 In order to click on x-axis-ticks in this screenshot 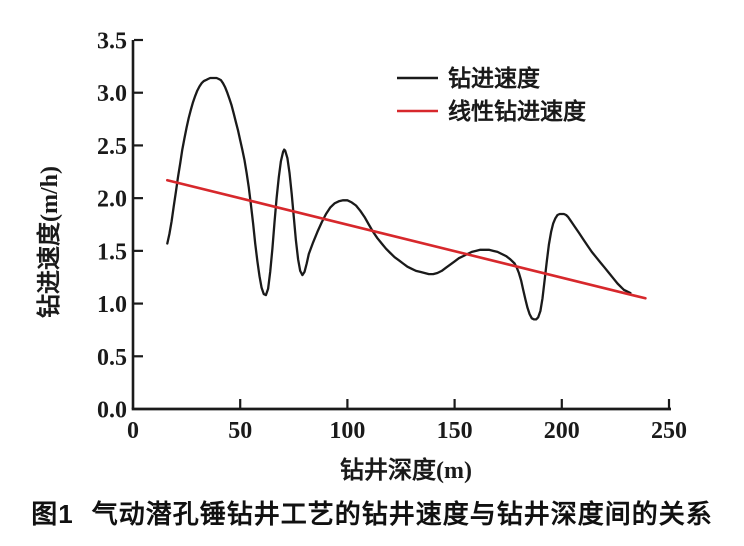, I will do `click(455, 403)`.